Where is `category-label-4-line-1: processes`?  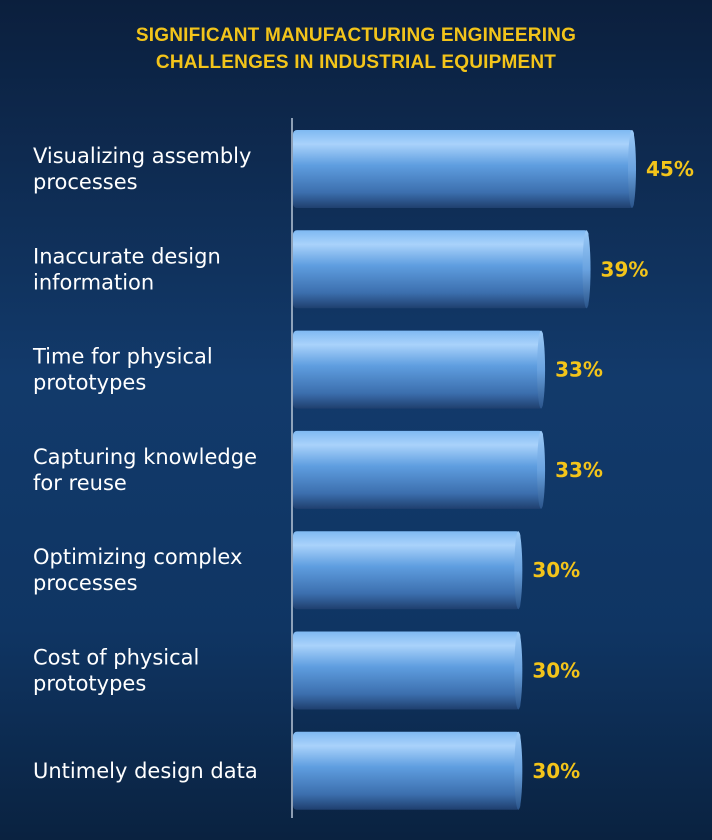 category-label-4-line-1: processes is located at coordinates (85, 583).